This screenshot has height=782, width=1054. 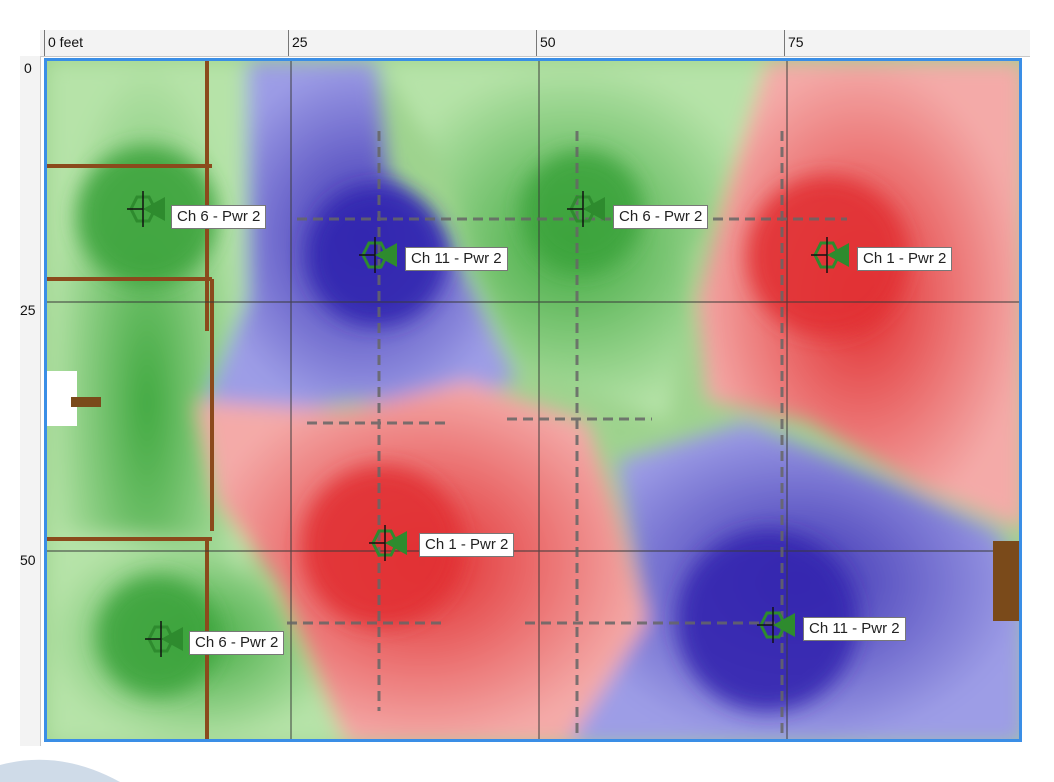 What do you see at coordinates (66, 42) in the screenshot?
I see `x-tick-label: 0 feet` at bounding box center [66, 42].